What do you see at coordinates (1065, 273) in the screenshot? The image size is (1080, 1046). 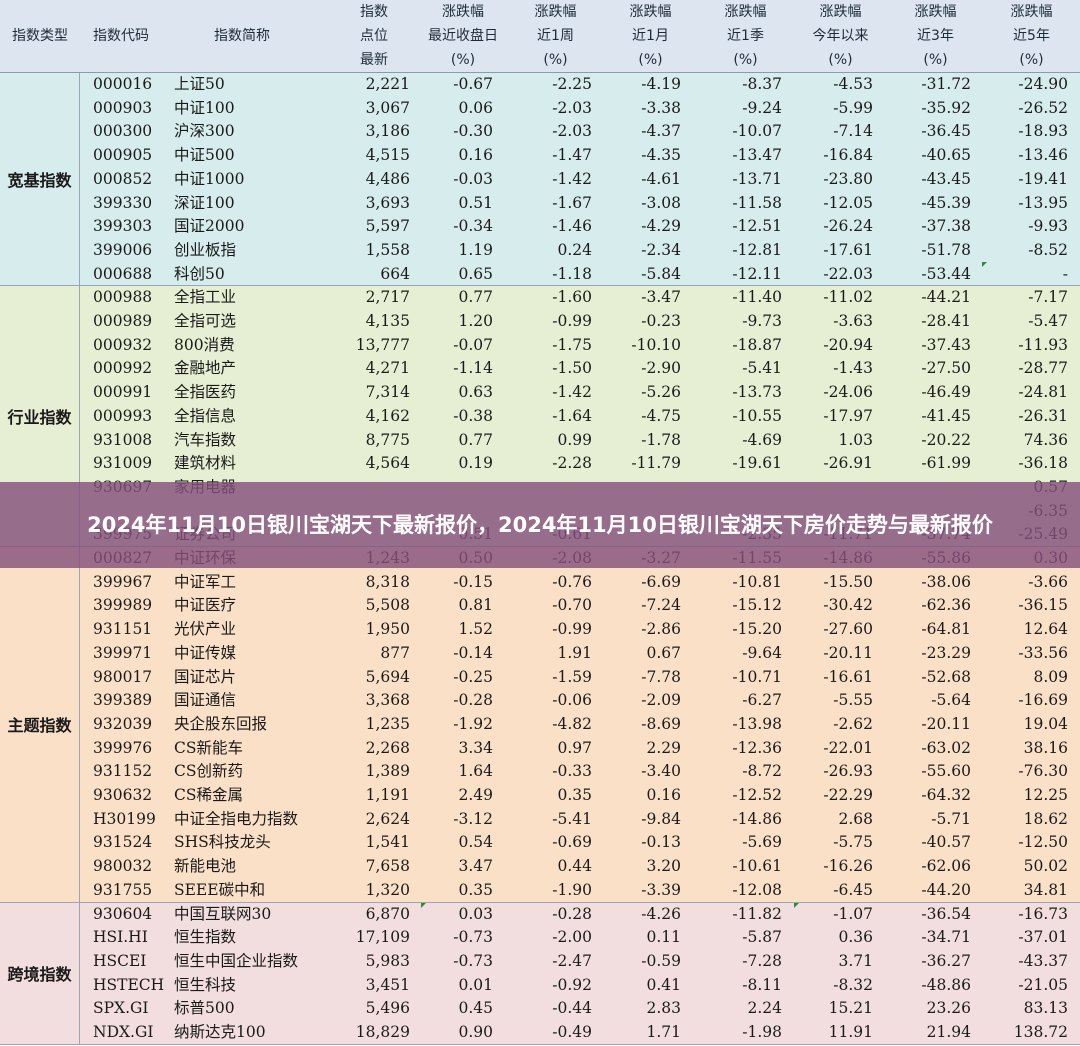 I see `5y-change-cell: -` at bounding box center [1065, 273].